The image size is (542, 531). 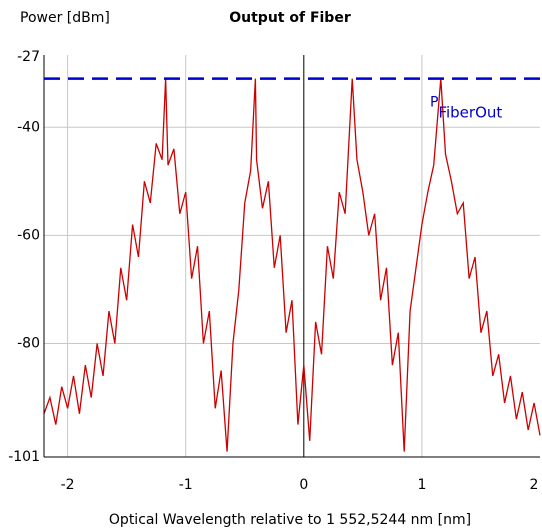 I want to click on chart-title: Output of Fiber, so click(x=290, y=18).